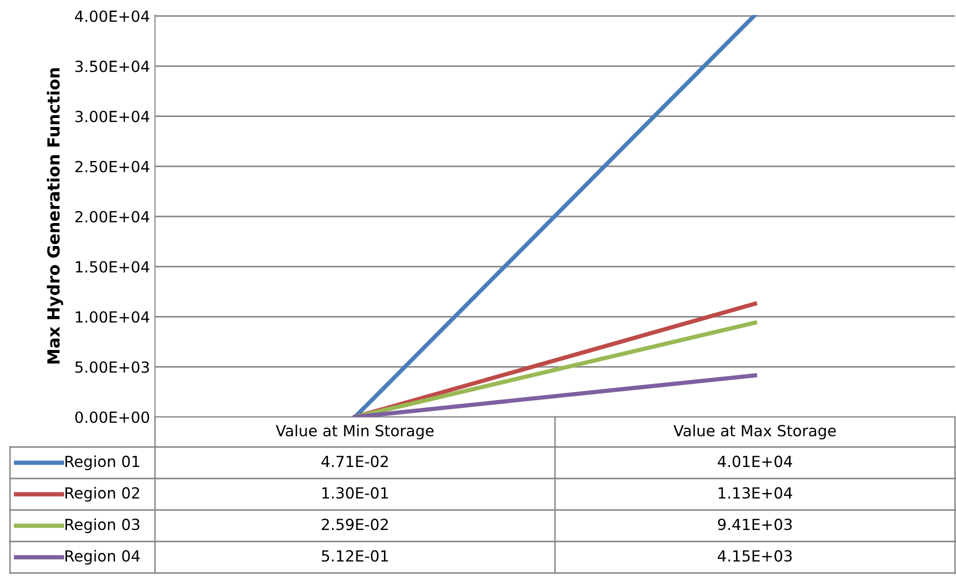 This screenshot has height=578, width=956. Describe the element at coordinates (112, 66) in the screenshot. I see `y-tick-label: 3.50E+04` at that location.